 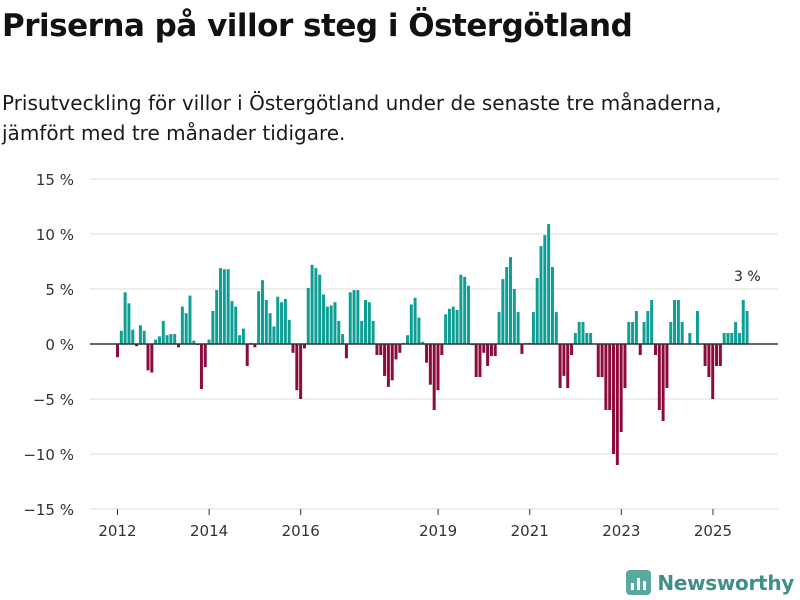 I want to click on x-axis: 2012 2014 2016 2019 2021 2023 2025, so click(x=415, y=524).